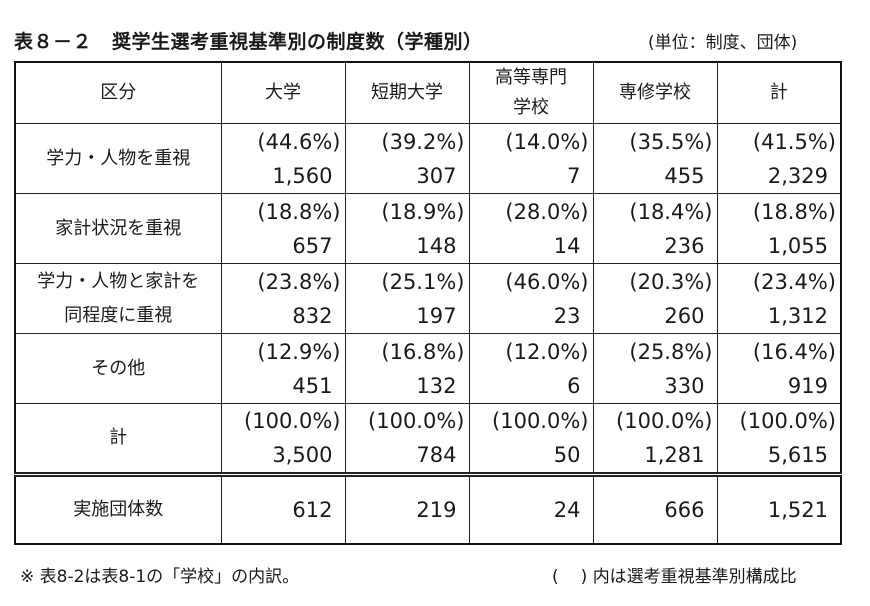 This screenshot has height=606, width=870. Describe the element at coordinates (312, 315) in the screenshot. I see `count: 832` at that location.